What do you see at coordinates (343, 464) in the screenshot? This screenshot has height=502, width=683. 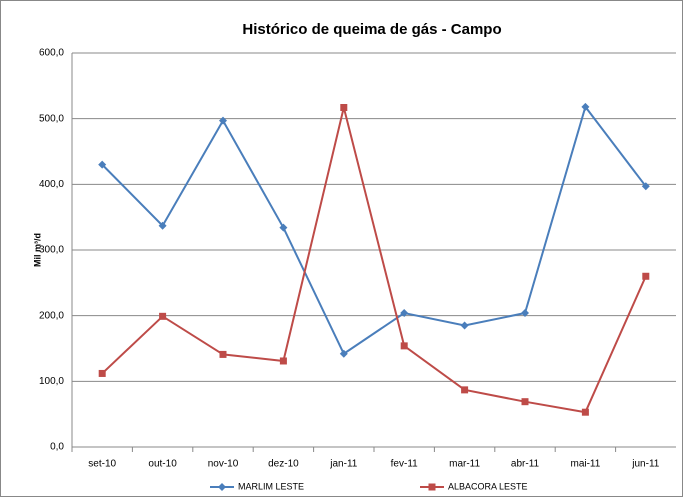 I see `x-tick-label: jan-11` at bounding box center [343, 464].